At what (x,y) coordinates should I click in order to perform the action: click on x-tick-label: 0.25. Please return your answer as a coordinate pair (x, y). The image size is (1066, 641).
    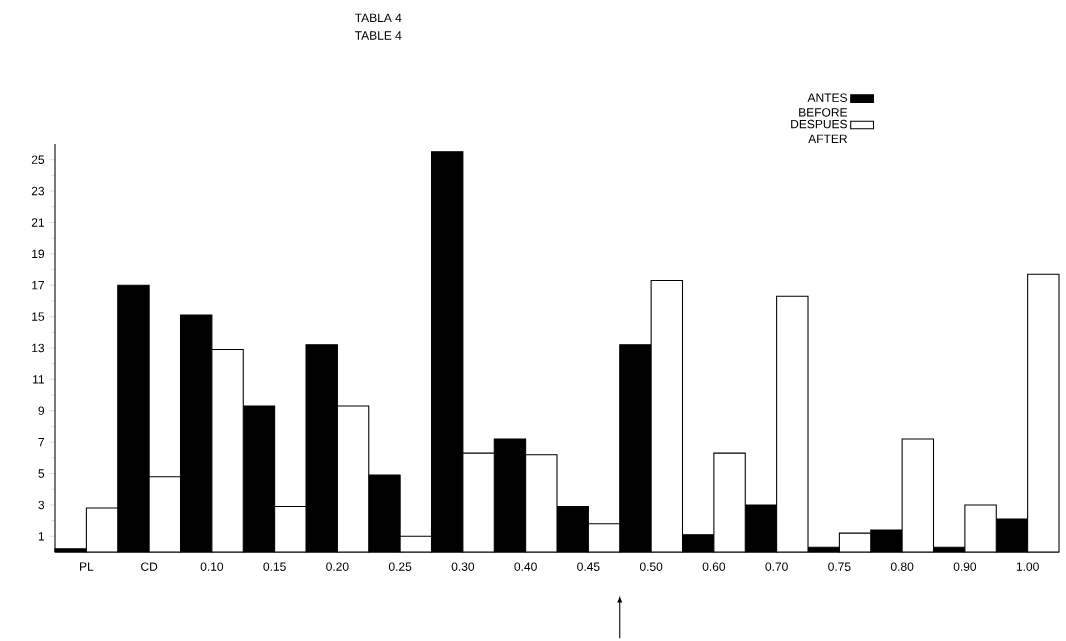
    Looking at the image, I should click on (400, 566).